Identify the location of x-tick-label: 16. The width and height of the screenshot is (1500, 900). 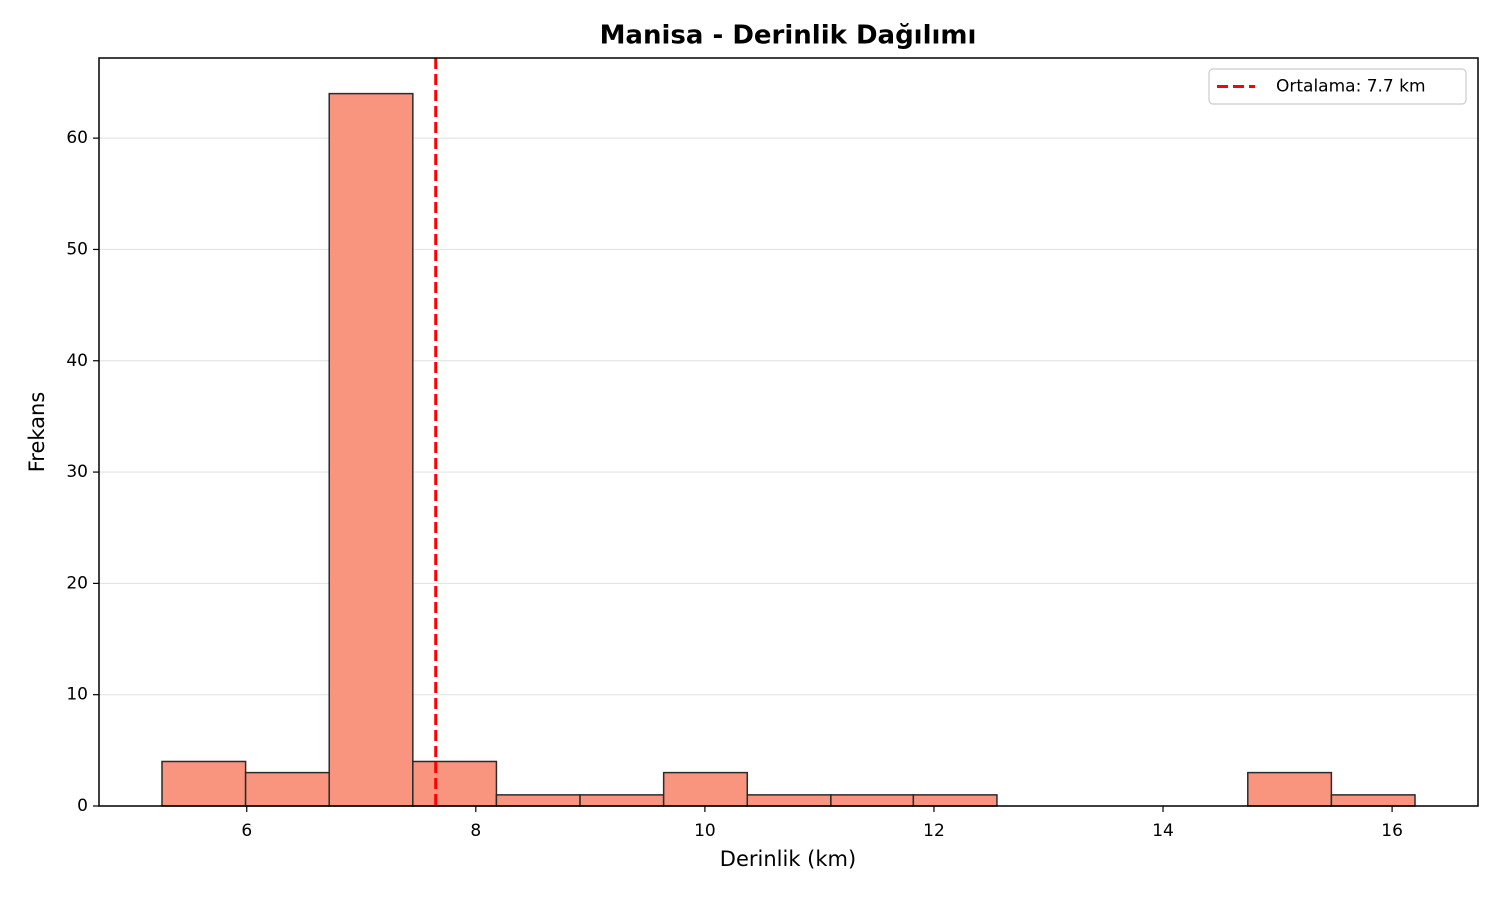
(1392, 831).